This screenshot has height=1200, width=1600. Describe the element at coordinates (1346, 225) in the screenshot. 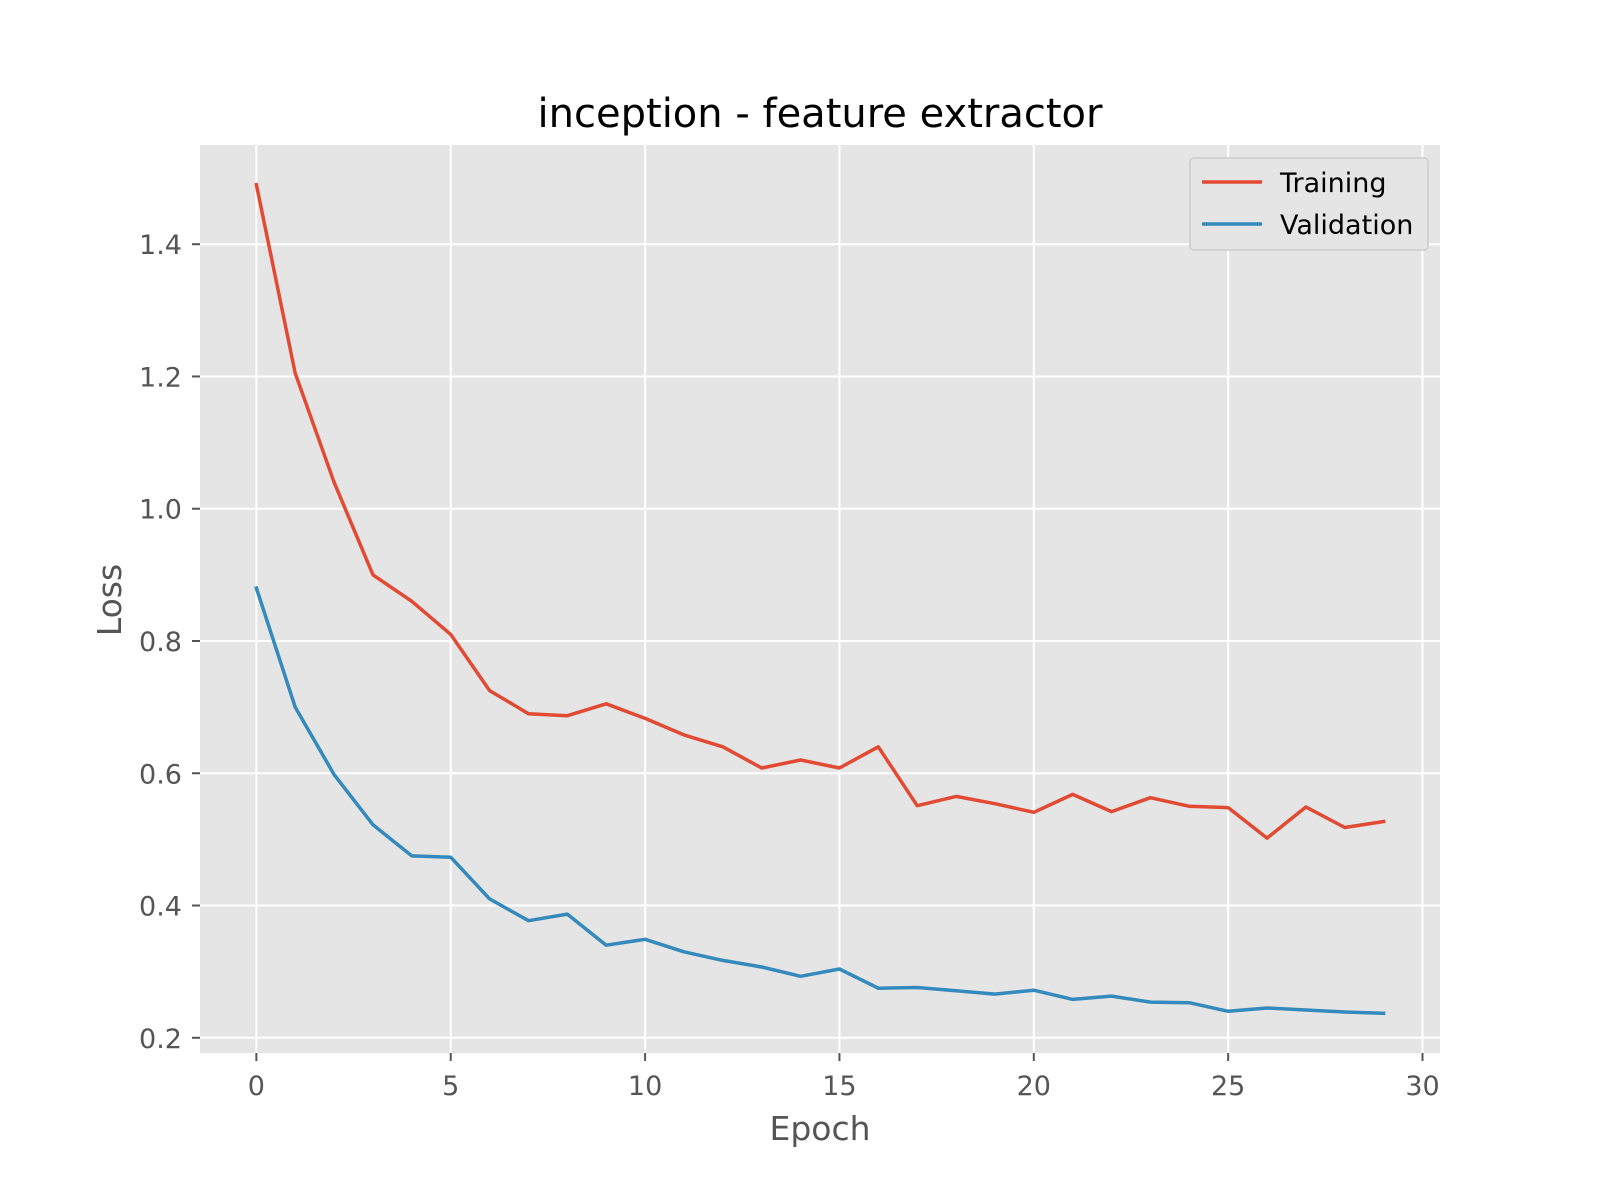

I see `legend-label-validation: Validation` at that location.